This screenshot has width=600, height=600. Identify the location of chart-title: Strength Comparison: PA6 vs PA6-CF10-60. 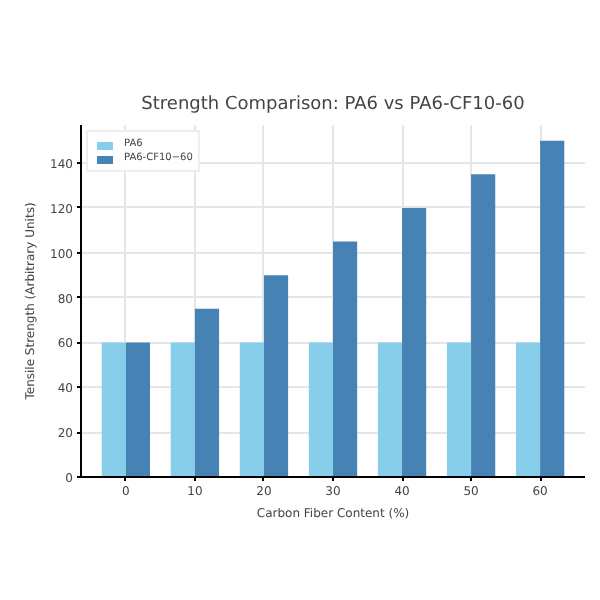
(333, 105).